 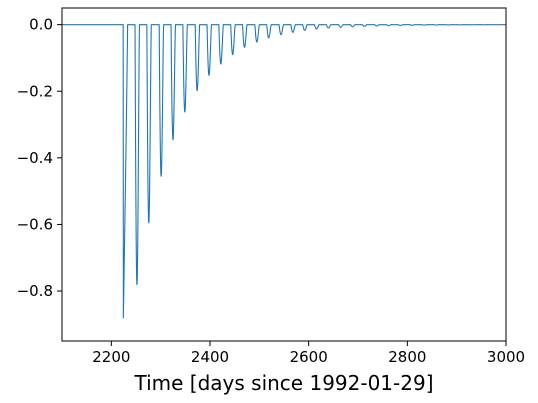 I want to click on x-tick-label: 3000, so click(x=506, y=357).